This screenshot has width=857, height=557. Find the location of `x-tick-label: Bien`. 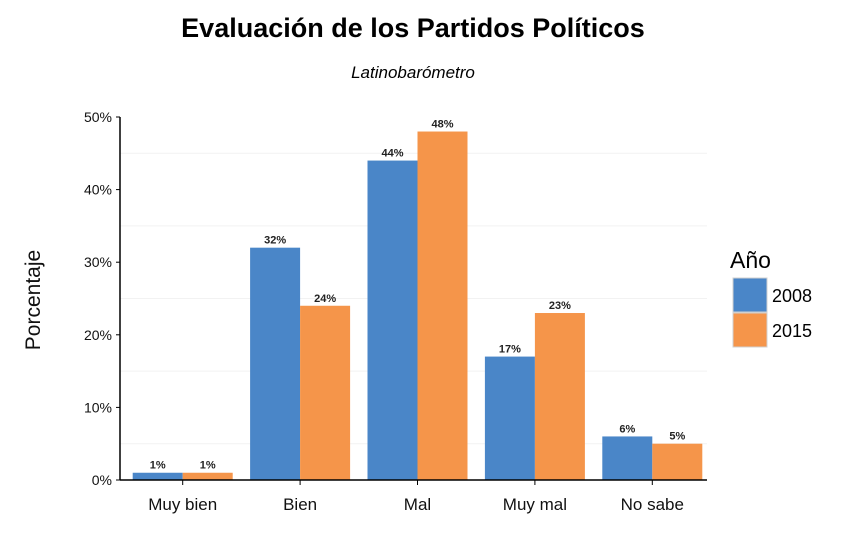

x-tick-label: Bien is located at coordinates (300, 504).